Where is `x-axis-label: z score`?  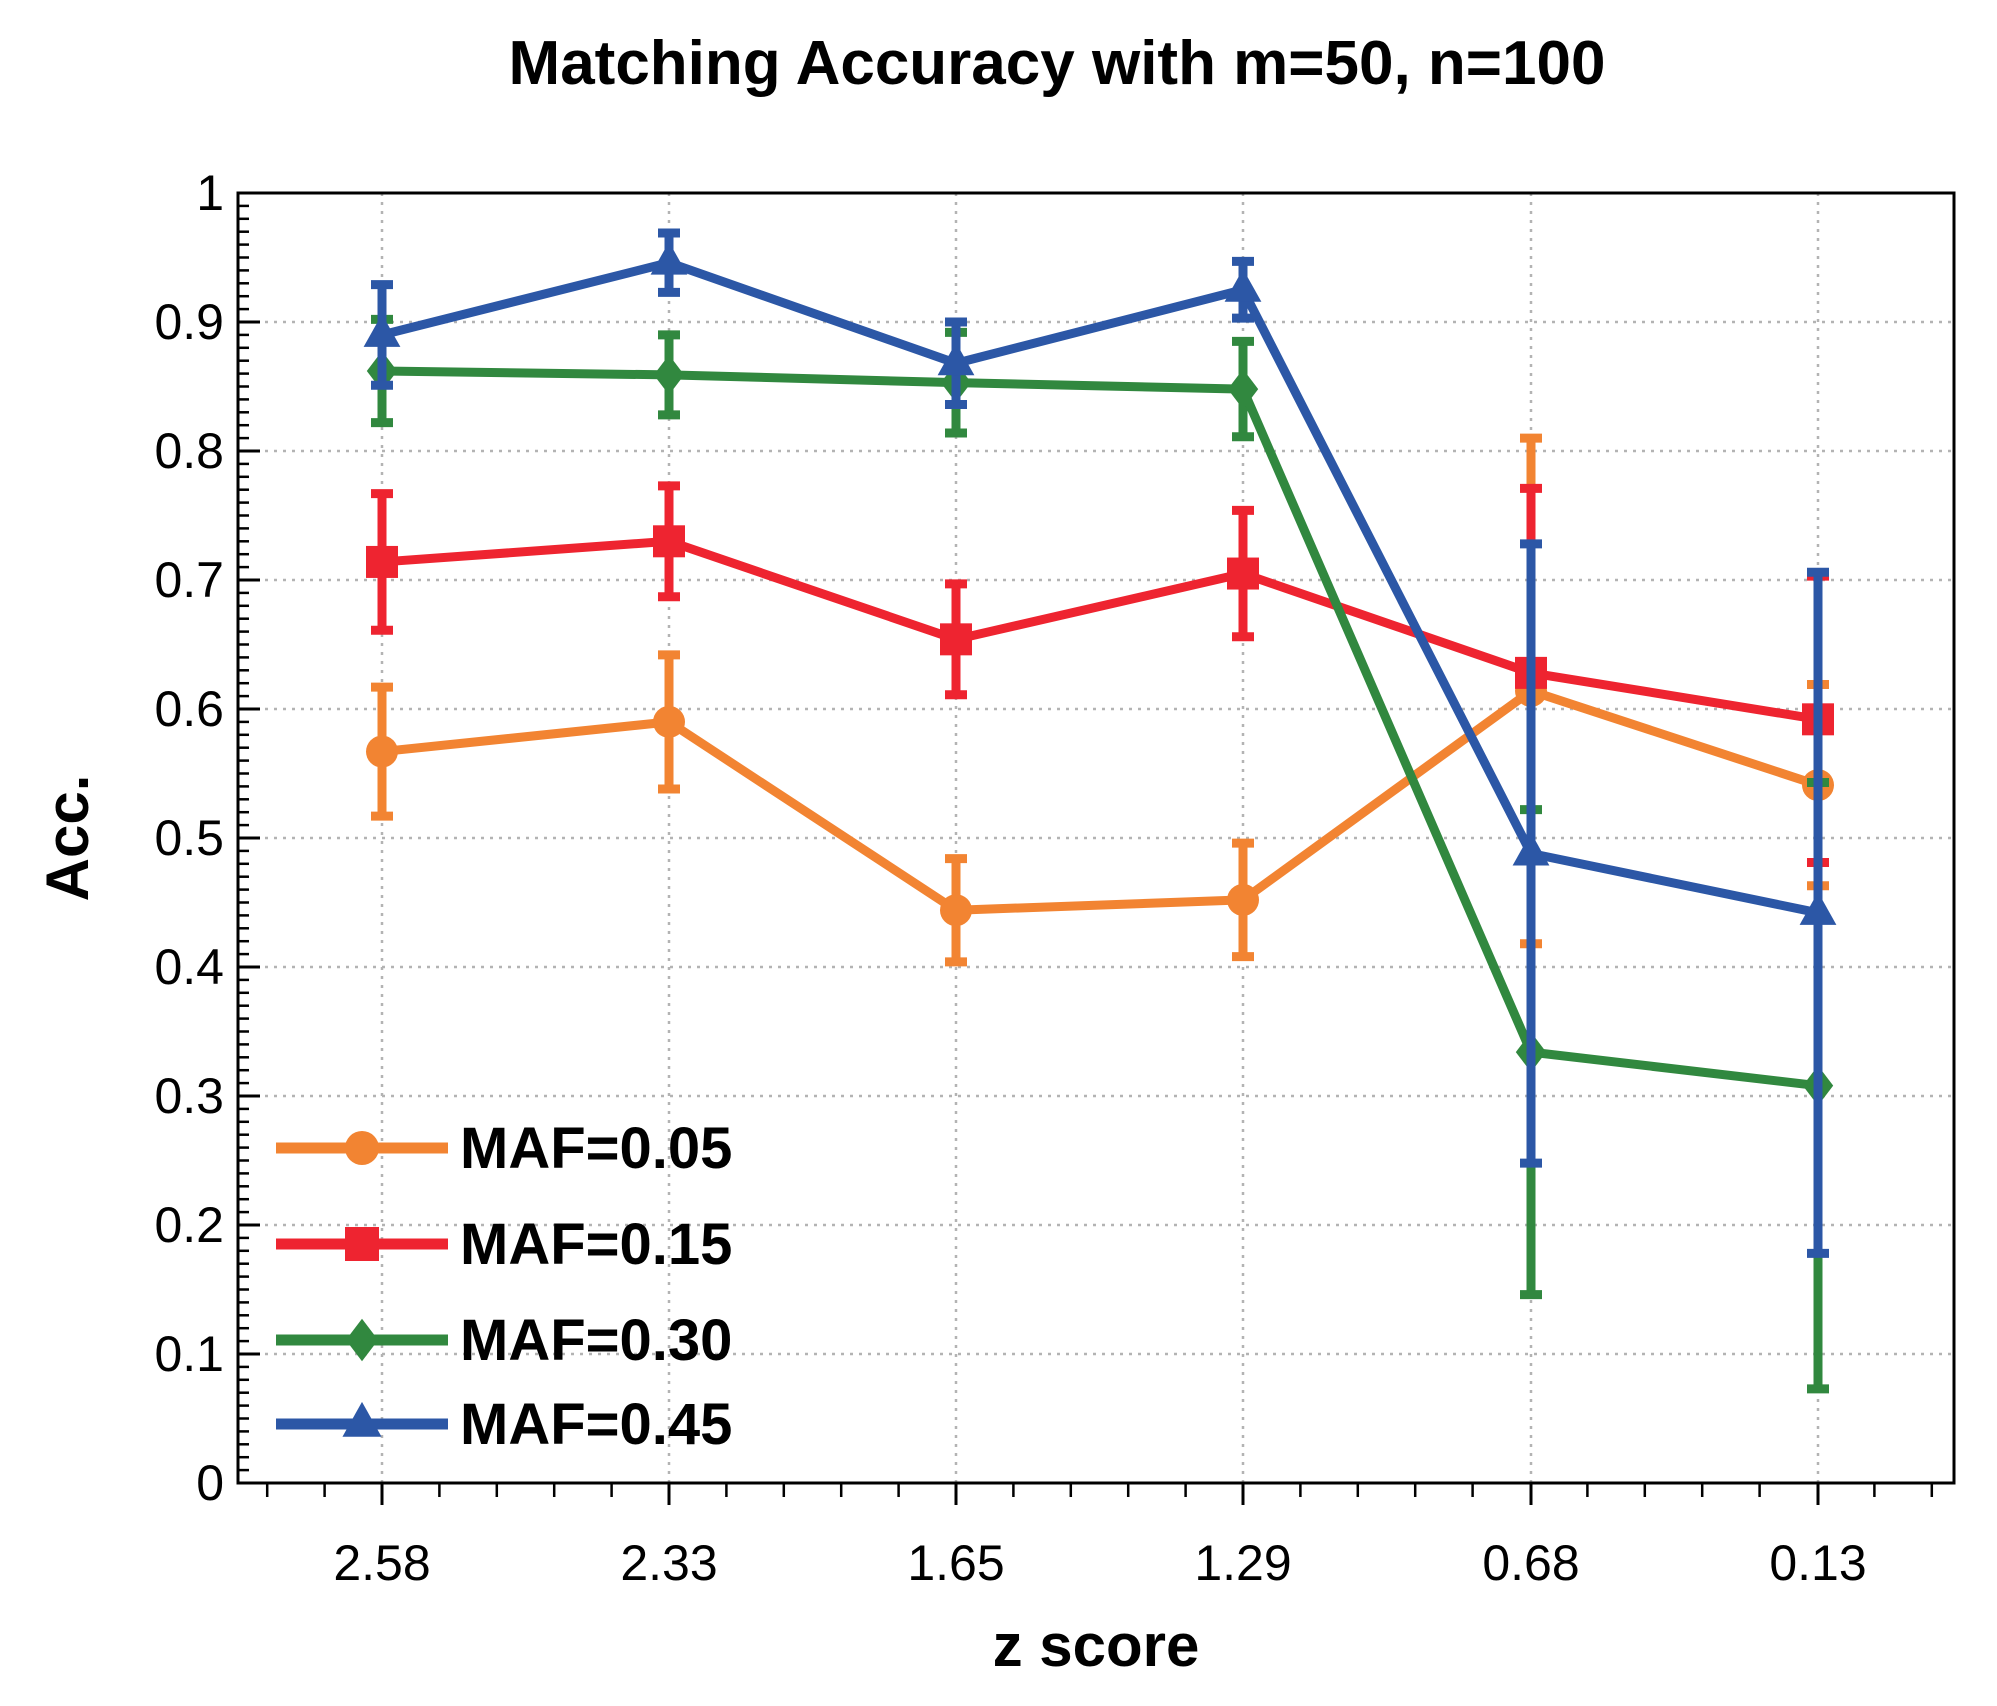 x-axis-label: z score is located at coordinates (1096, 1645).